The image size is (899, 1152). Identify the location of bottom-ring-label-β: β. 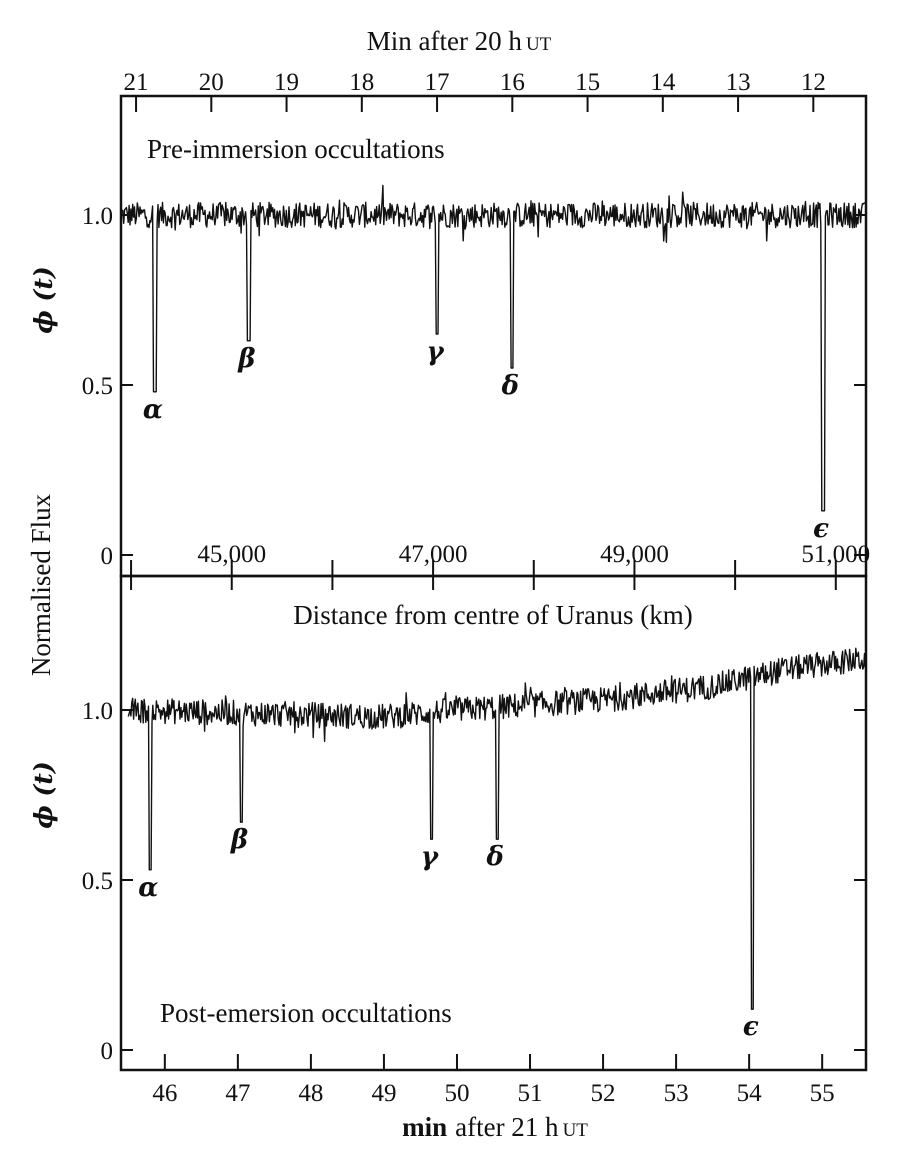
(239, 840).